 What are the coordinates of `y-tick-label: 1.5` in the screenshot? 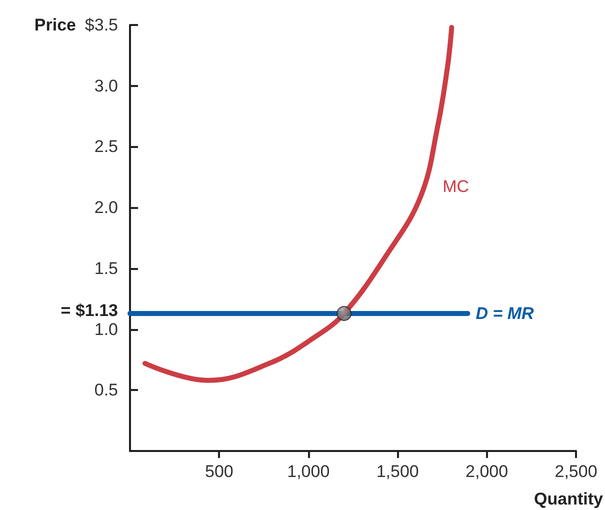 It's located at (106, 268).